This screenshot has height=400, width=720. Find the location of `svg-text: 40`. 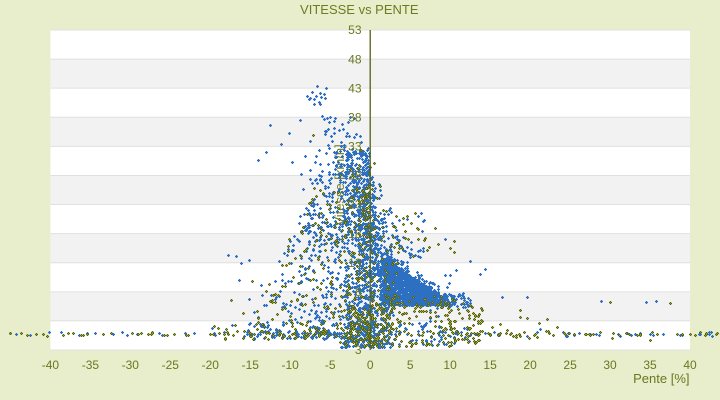

svg-text: 40 is located at coordinates (690, 365).